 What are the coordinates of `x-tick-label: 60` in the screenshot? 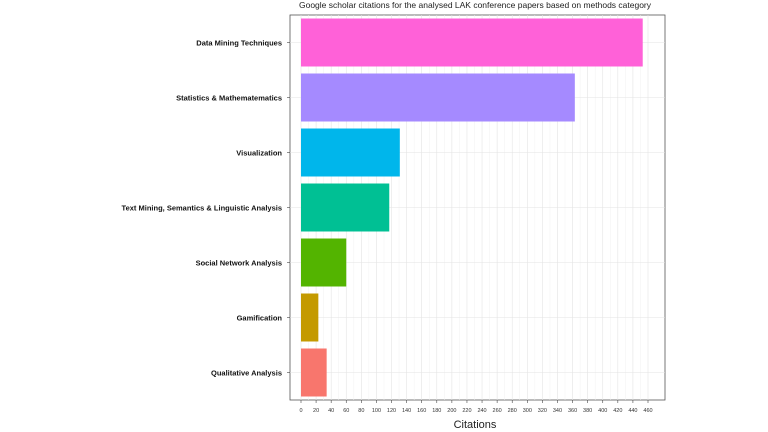 It's located at (346, 411).